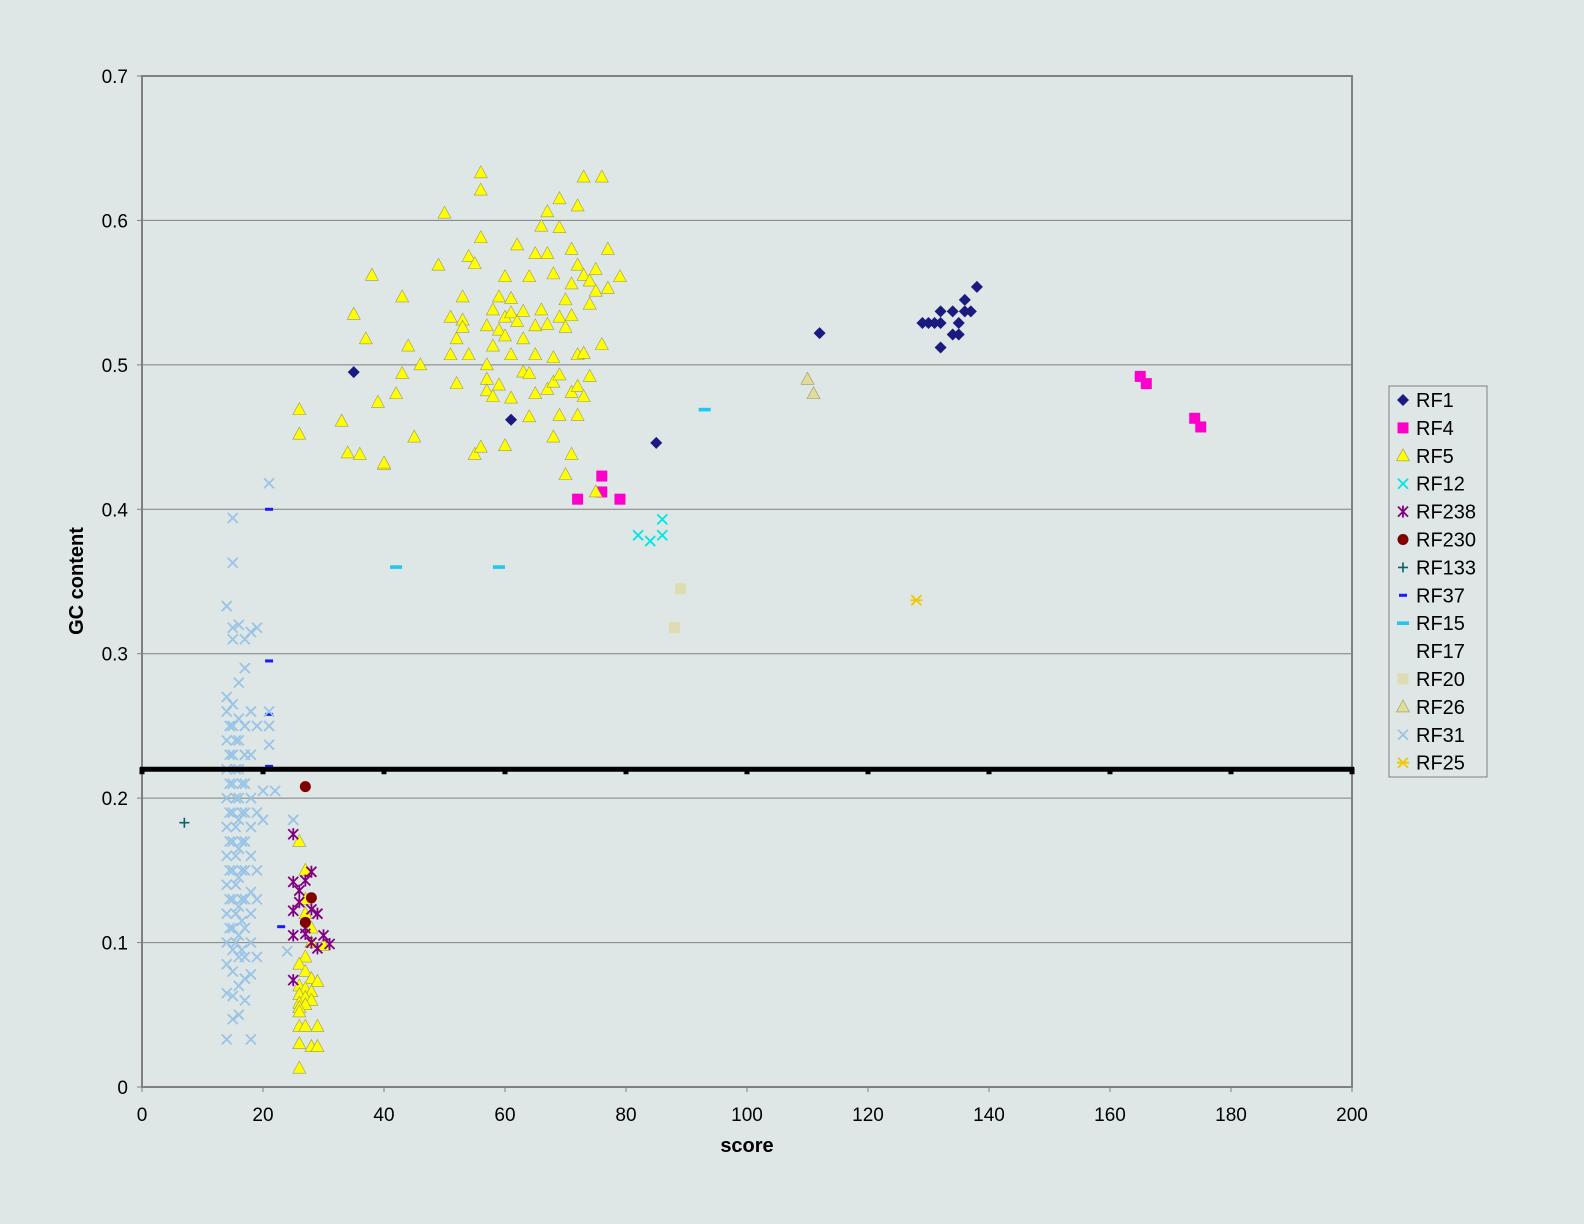  Describe the element at coordinates (122, 1088) in the screenshot. I see `y-tick-label: 0` at that location.